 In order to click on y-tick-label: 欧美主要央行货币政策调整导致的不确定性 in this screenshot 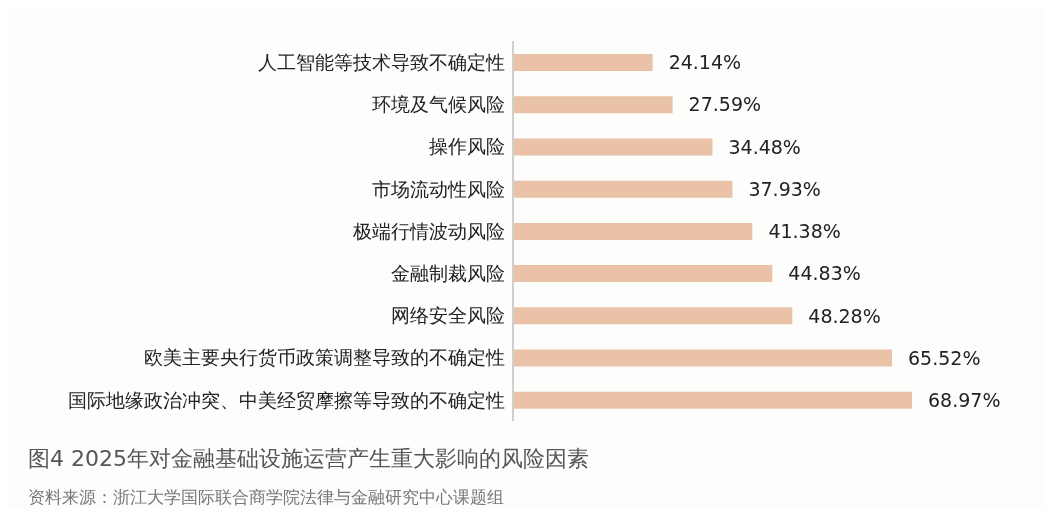, I will do `click(324, 357)`.